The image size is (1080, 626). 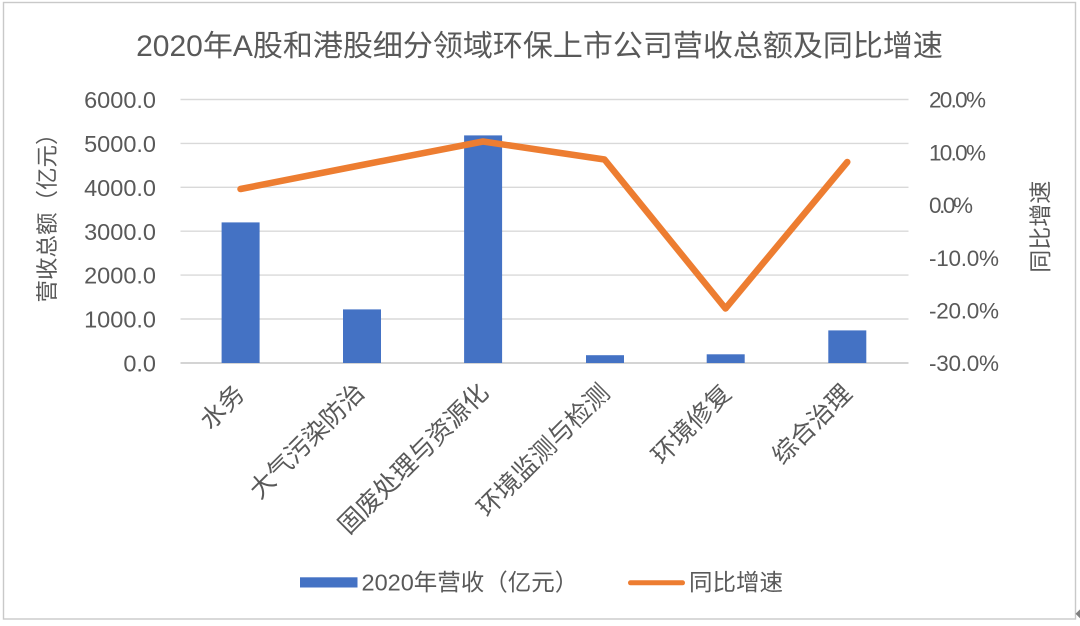 I want to click on svg-text: 1000.0, so click(x=120, y=320).